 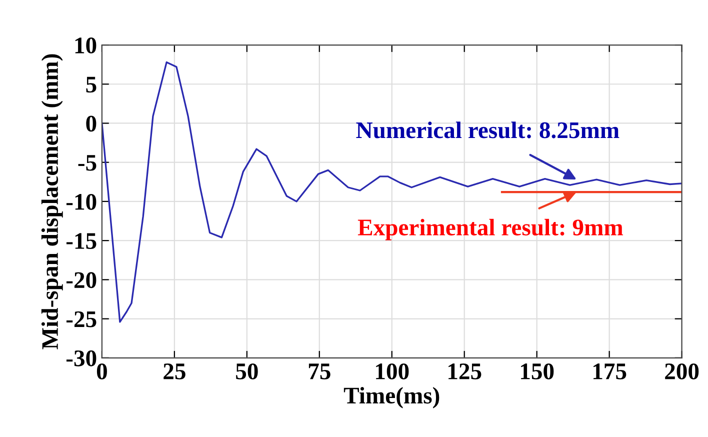 What do you see at coordinates (91, 124) in the screenshot?
I see `y-tick-label: 0` at bounding box center [91, 124].